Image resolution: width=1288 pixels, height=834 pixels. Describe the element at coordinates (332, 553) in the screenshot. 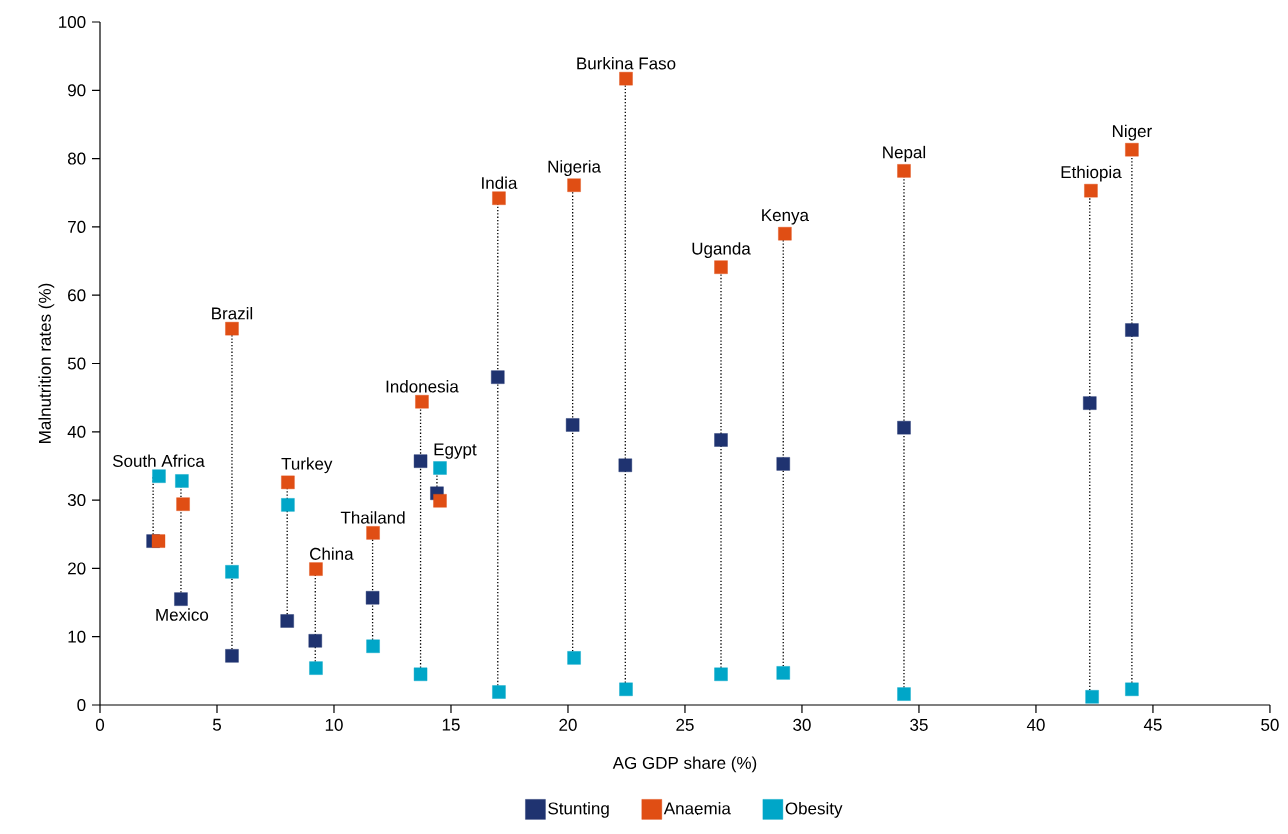

I see `annotation: China` at that location.